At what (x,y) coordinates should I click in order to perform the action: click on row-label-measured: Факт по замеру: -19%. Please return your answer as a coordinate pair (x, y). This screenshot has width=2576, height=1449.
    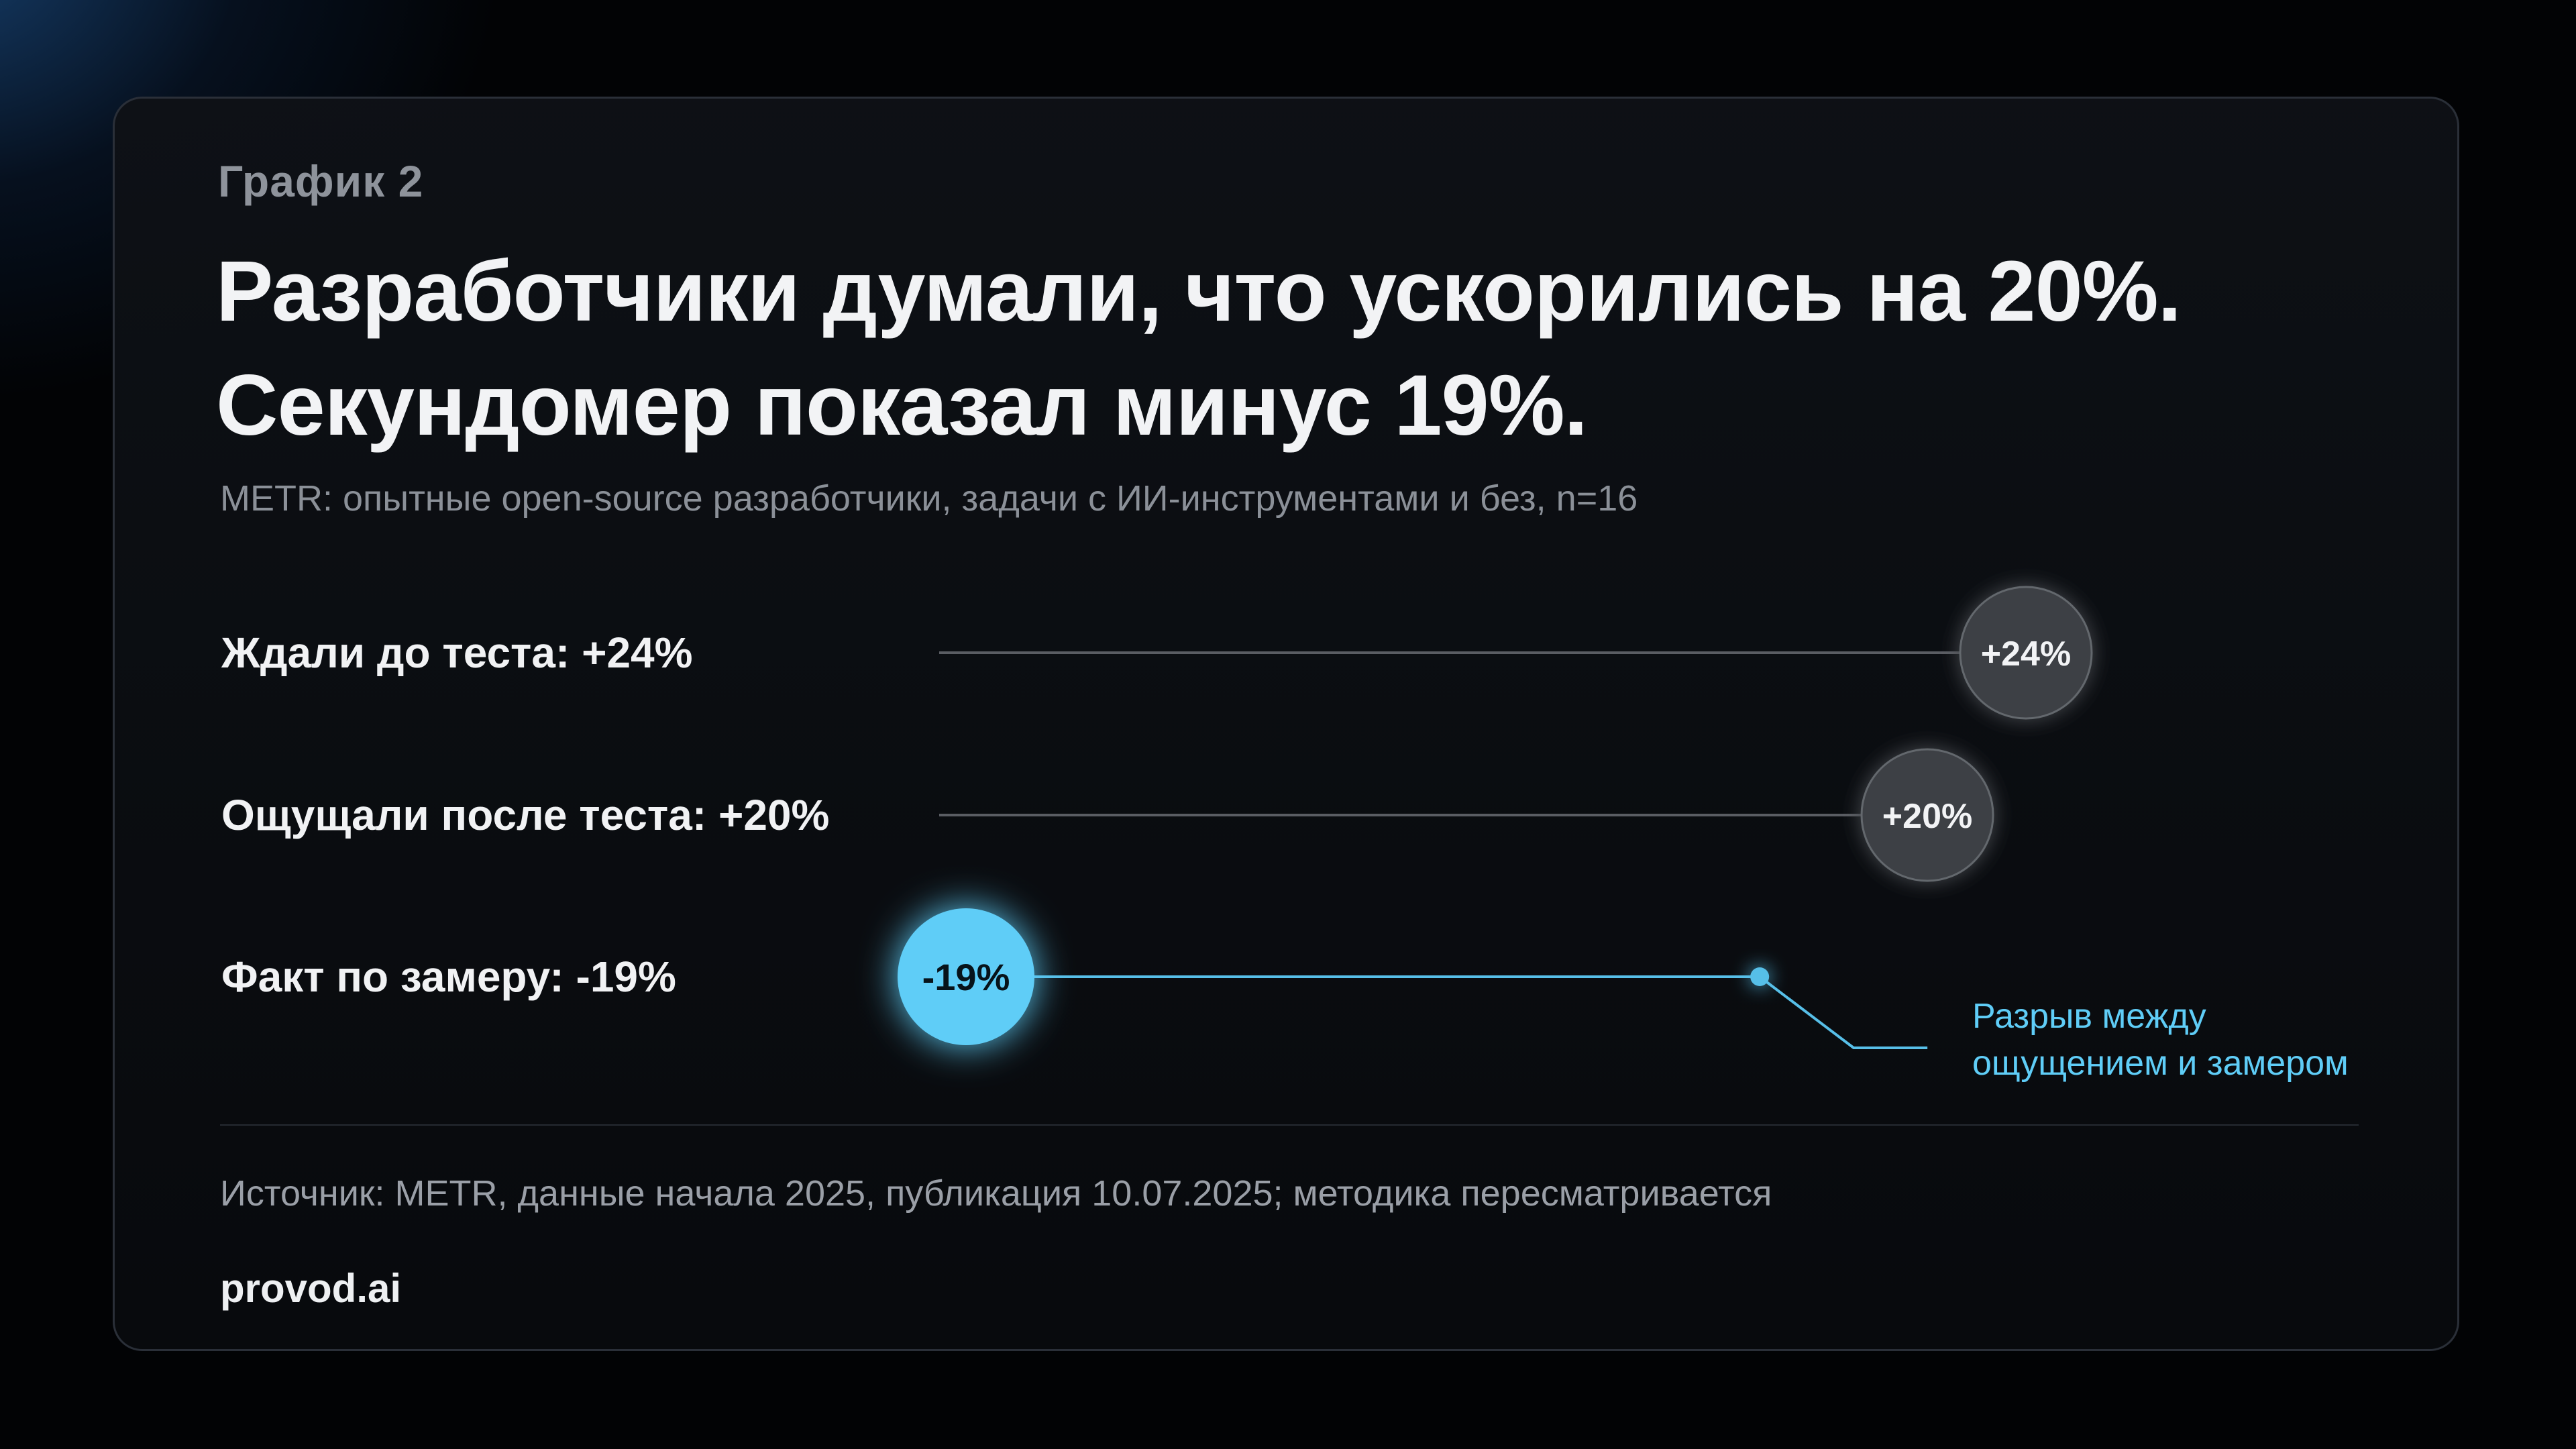
    Looking at the image, I should click on (448, 977).